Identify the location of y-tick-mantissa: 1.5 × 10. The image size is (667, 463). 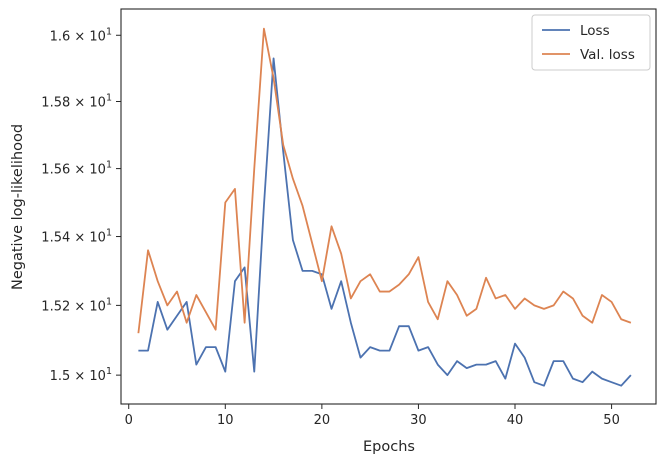
(78, 376).